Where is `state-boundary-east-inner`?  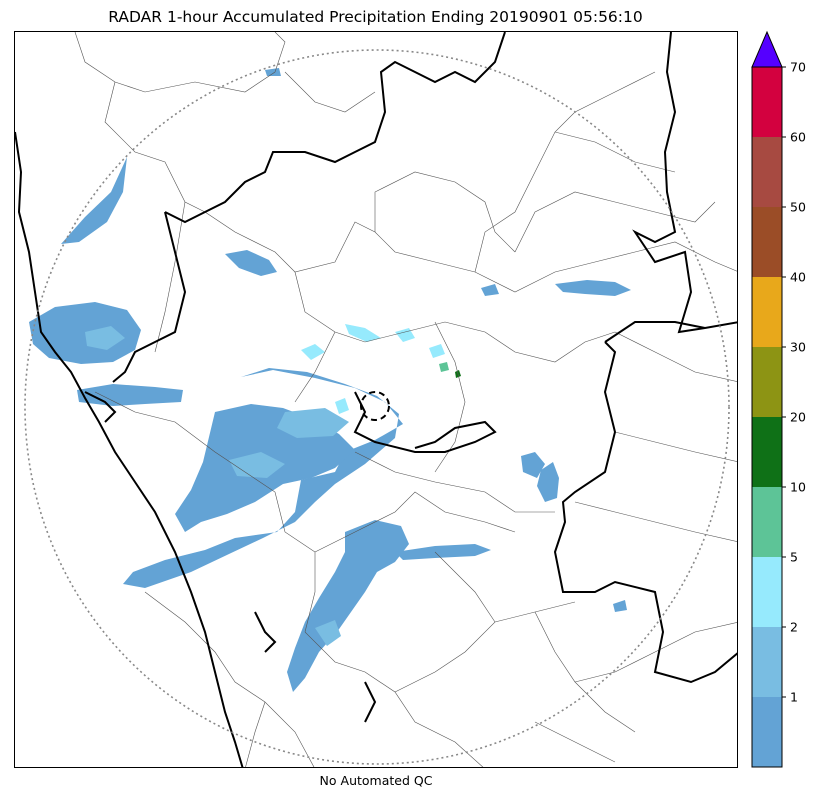 state-boundary-east-inner is located at coordinates (645, 512).